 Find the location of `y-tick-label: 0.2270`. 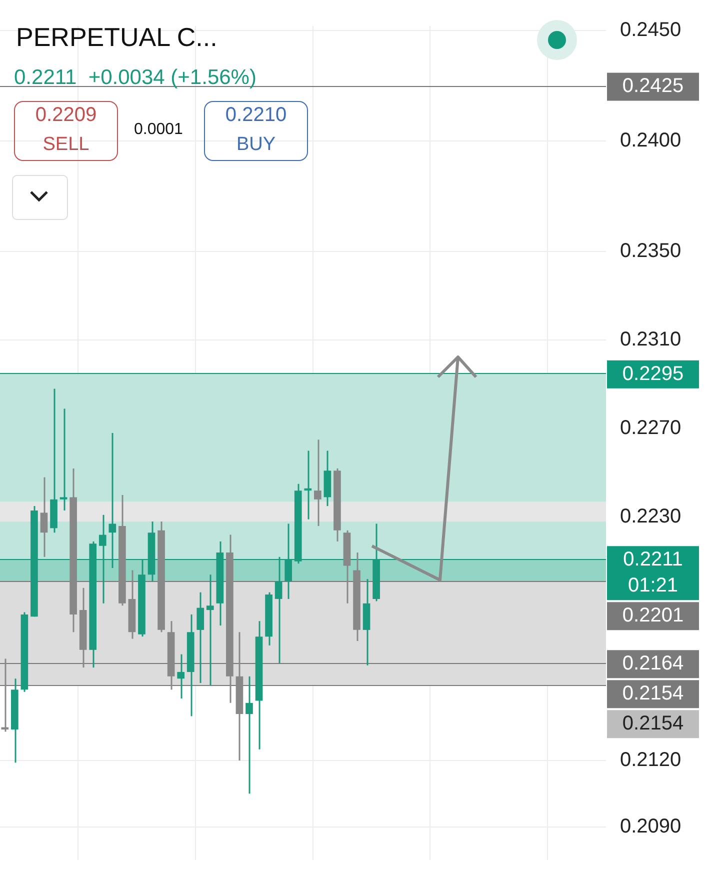

y-tick-label: 0.2270 is located at coordinates (651, 428).